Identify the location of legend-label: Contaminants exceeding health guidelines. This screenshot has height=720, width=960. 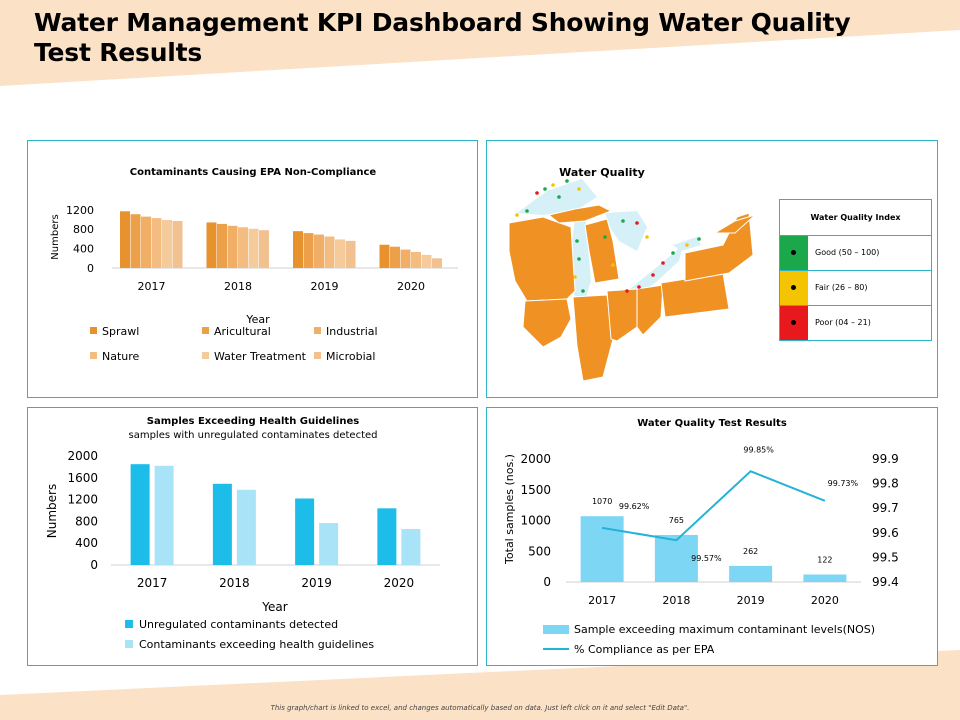
(256, 644).